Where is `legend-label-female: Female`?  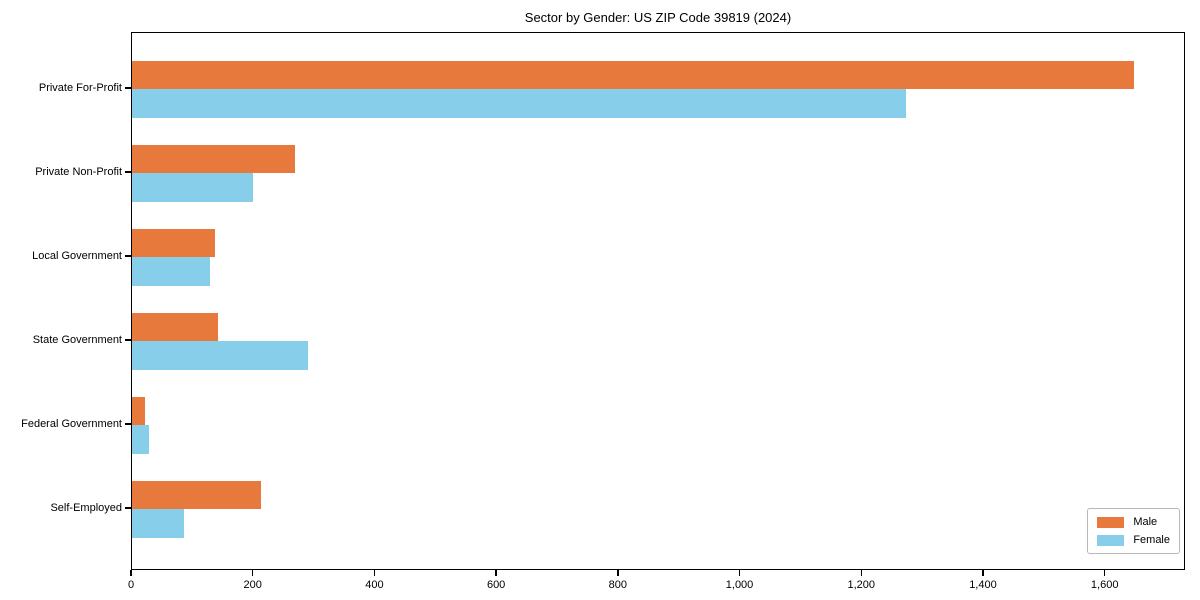 legend-label-female: Female is located at coordinates (1151, 540).